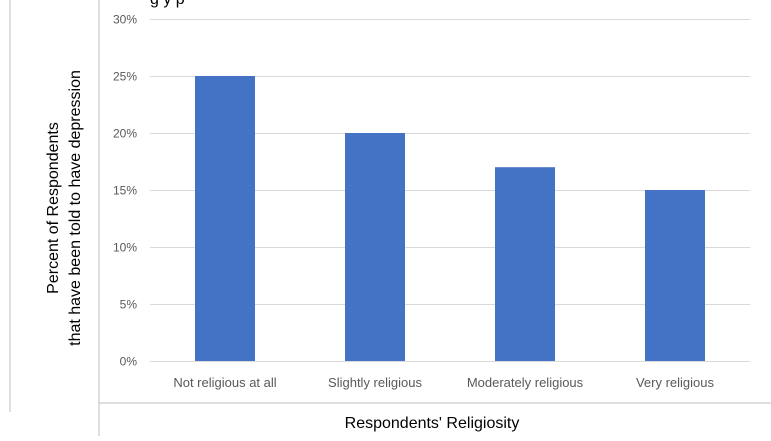 The image size is (771, 441). Describe the element at coordinates (432, 423) in the screenshot. I see `x-axis-title: Respondents' Religiosity` at that location.